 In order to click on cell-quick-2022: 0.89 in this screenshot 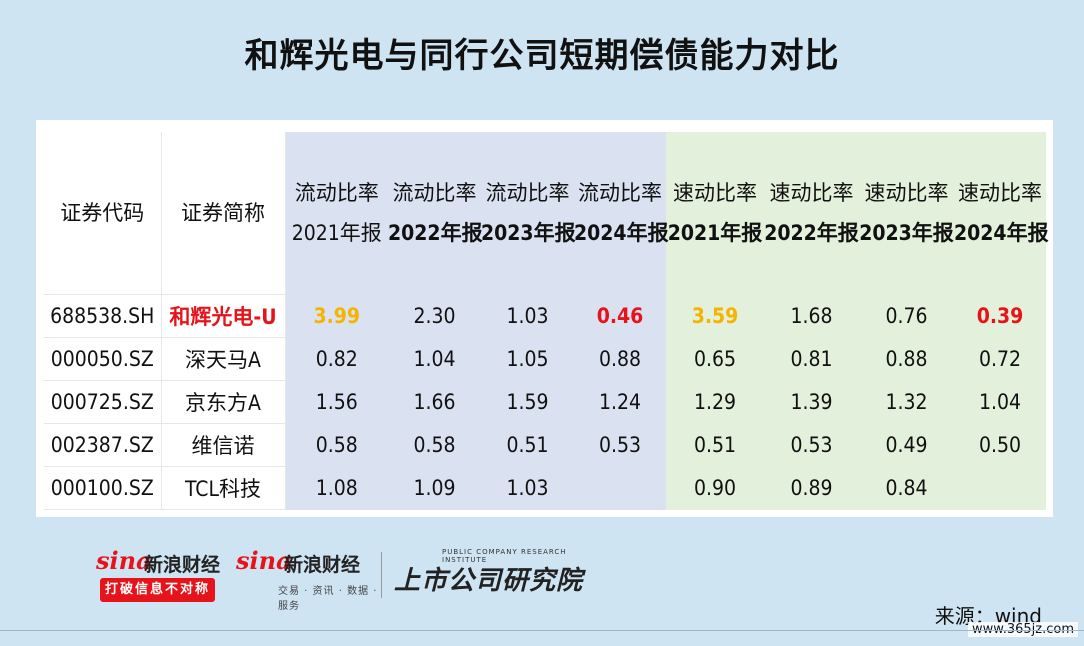, I will do `click(811, 488)`.